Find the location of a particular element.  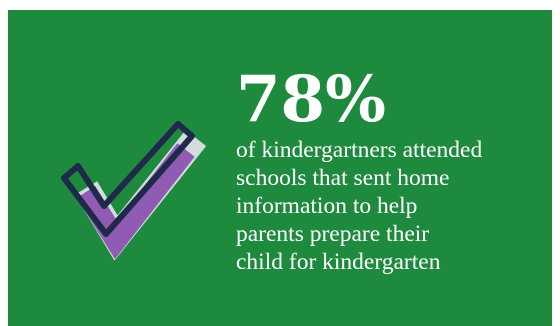

description-line: information to help is located at coordinates (327, 206).